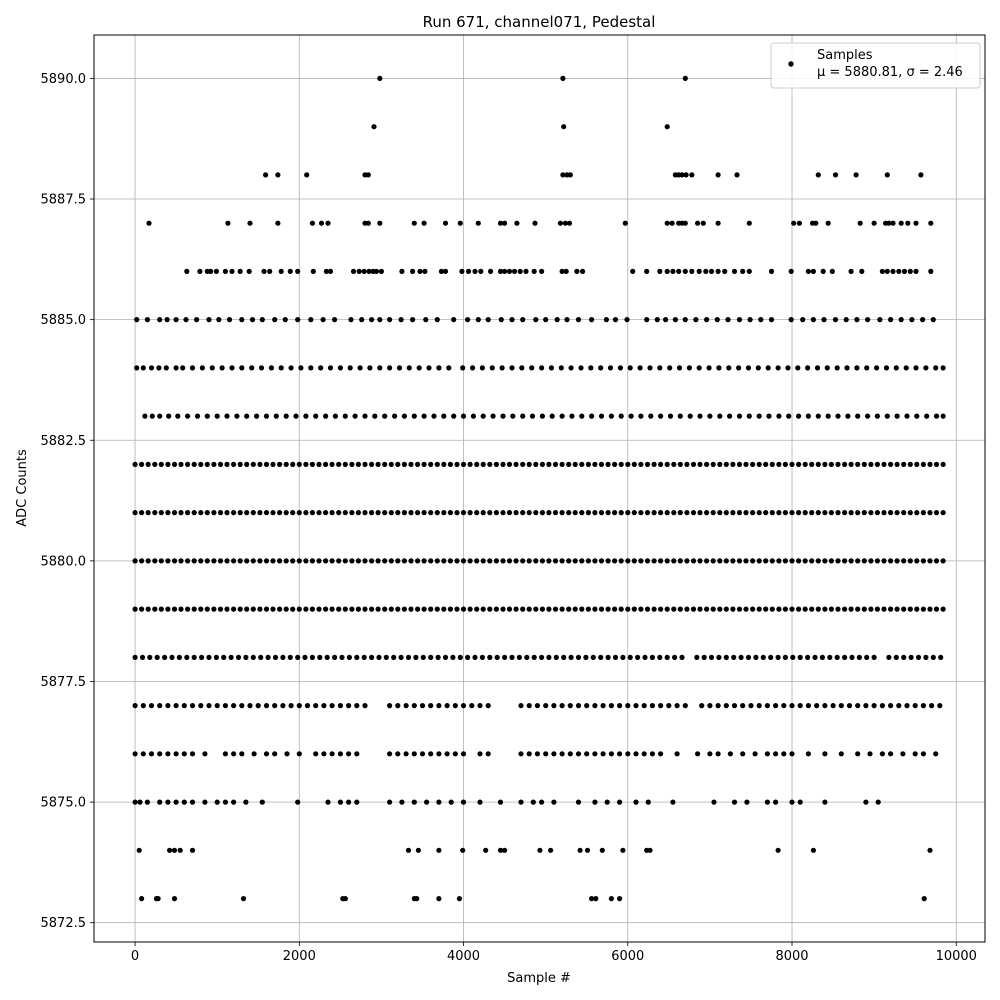 The image size is (1000, 1000). I want to click on legend-entry-name: Samples, so click(845, 55).